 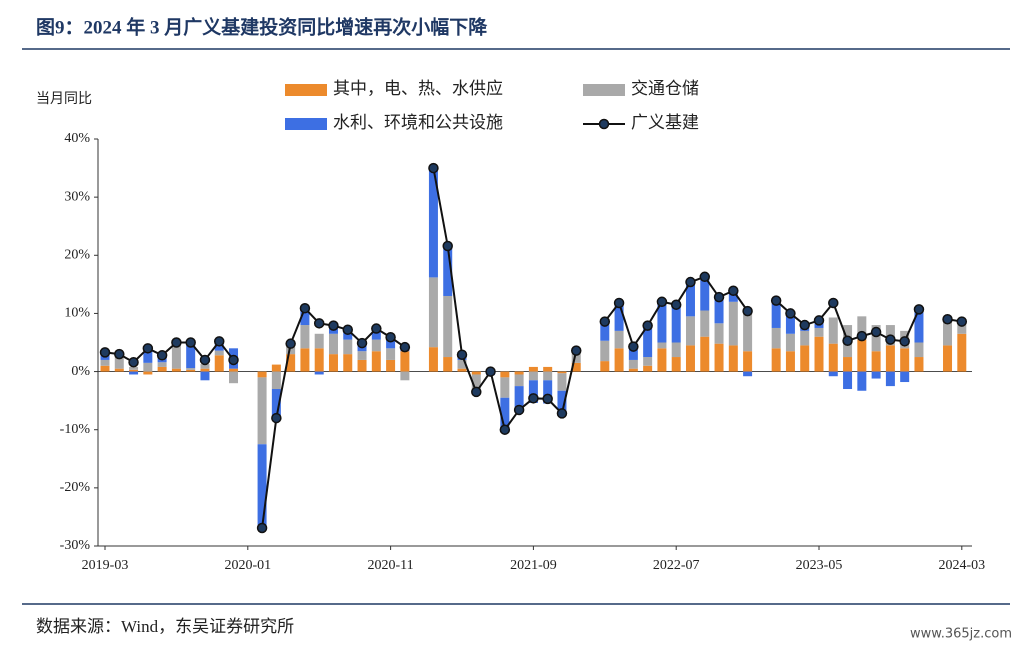 What do you see at coordinates (105, 565) in the screenshot?
I see `x-tick-label: 2019-03` at bounding box center [105, 565].